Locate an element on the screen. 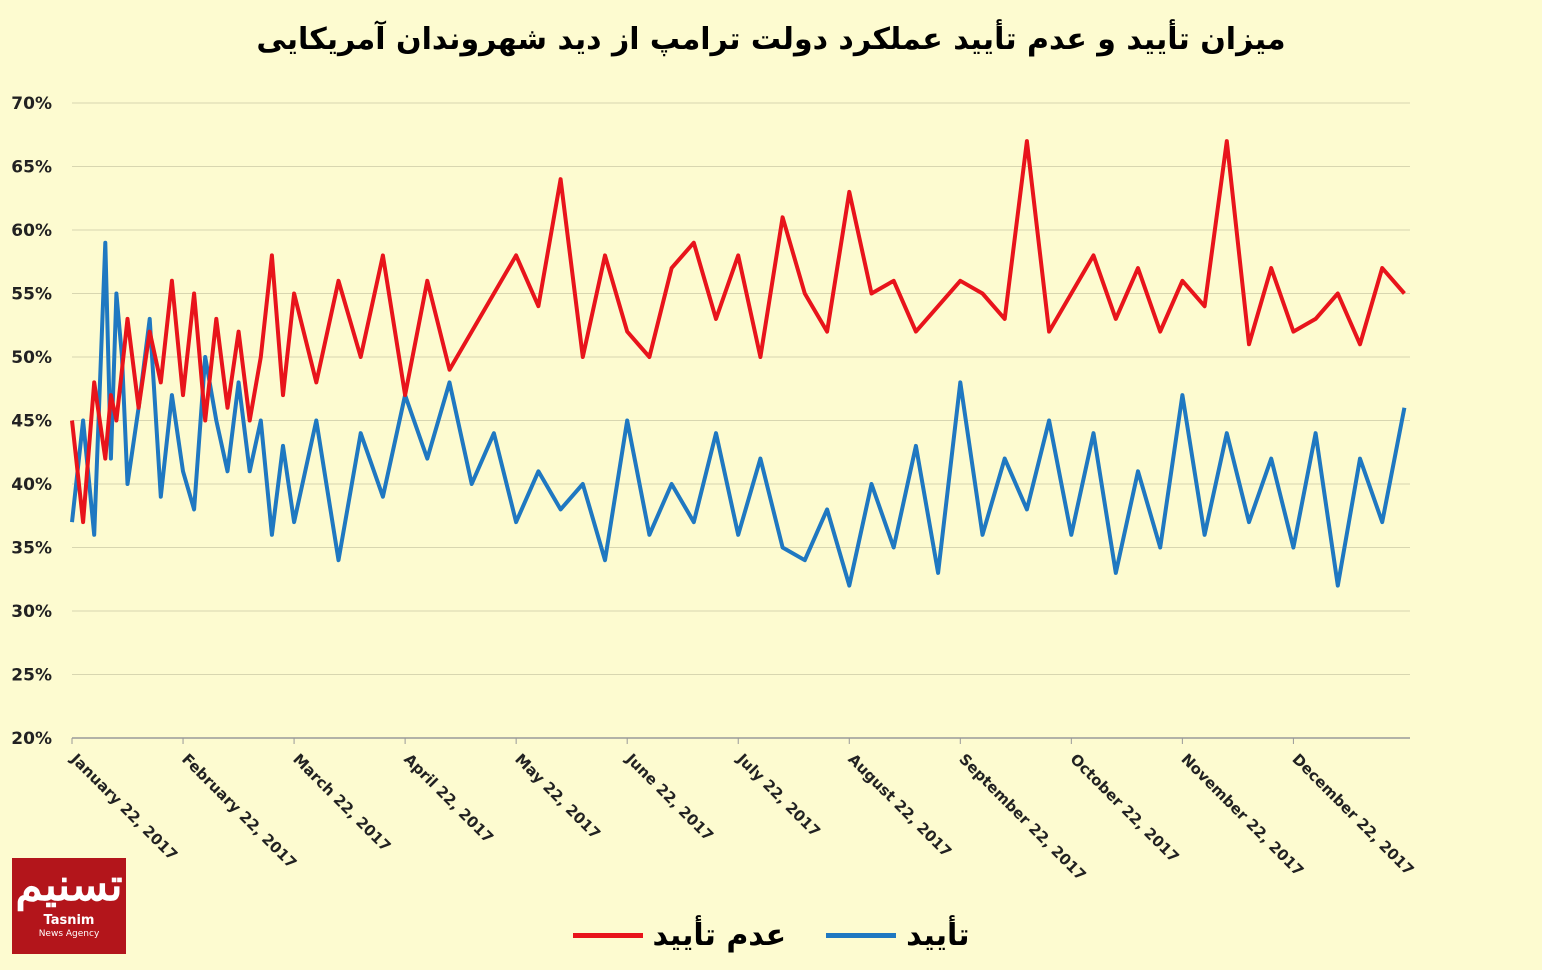 Image resolution: width=1542 pixels, height=970 pixels. x-tick-label: March 22, 2017 is located at coordinates (341, 802).